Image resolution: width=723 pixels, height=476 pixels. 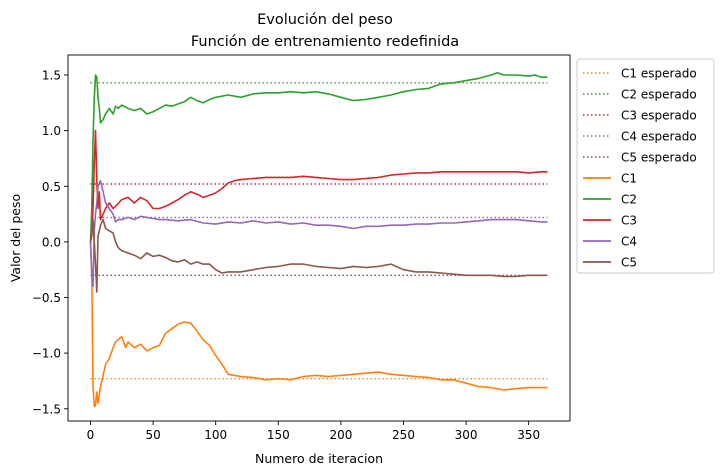 I want to click on chart-title-line2: Función de entrenamiento redefinida, so click(x=325, y=42).